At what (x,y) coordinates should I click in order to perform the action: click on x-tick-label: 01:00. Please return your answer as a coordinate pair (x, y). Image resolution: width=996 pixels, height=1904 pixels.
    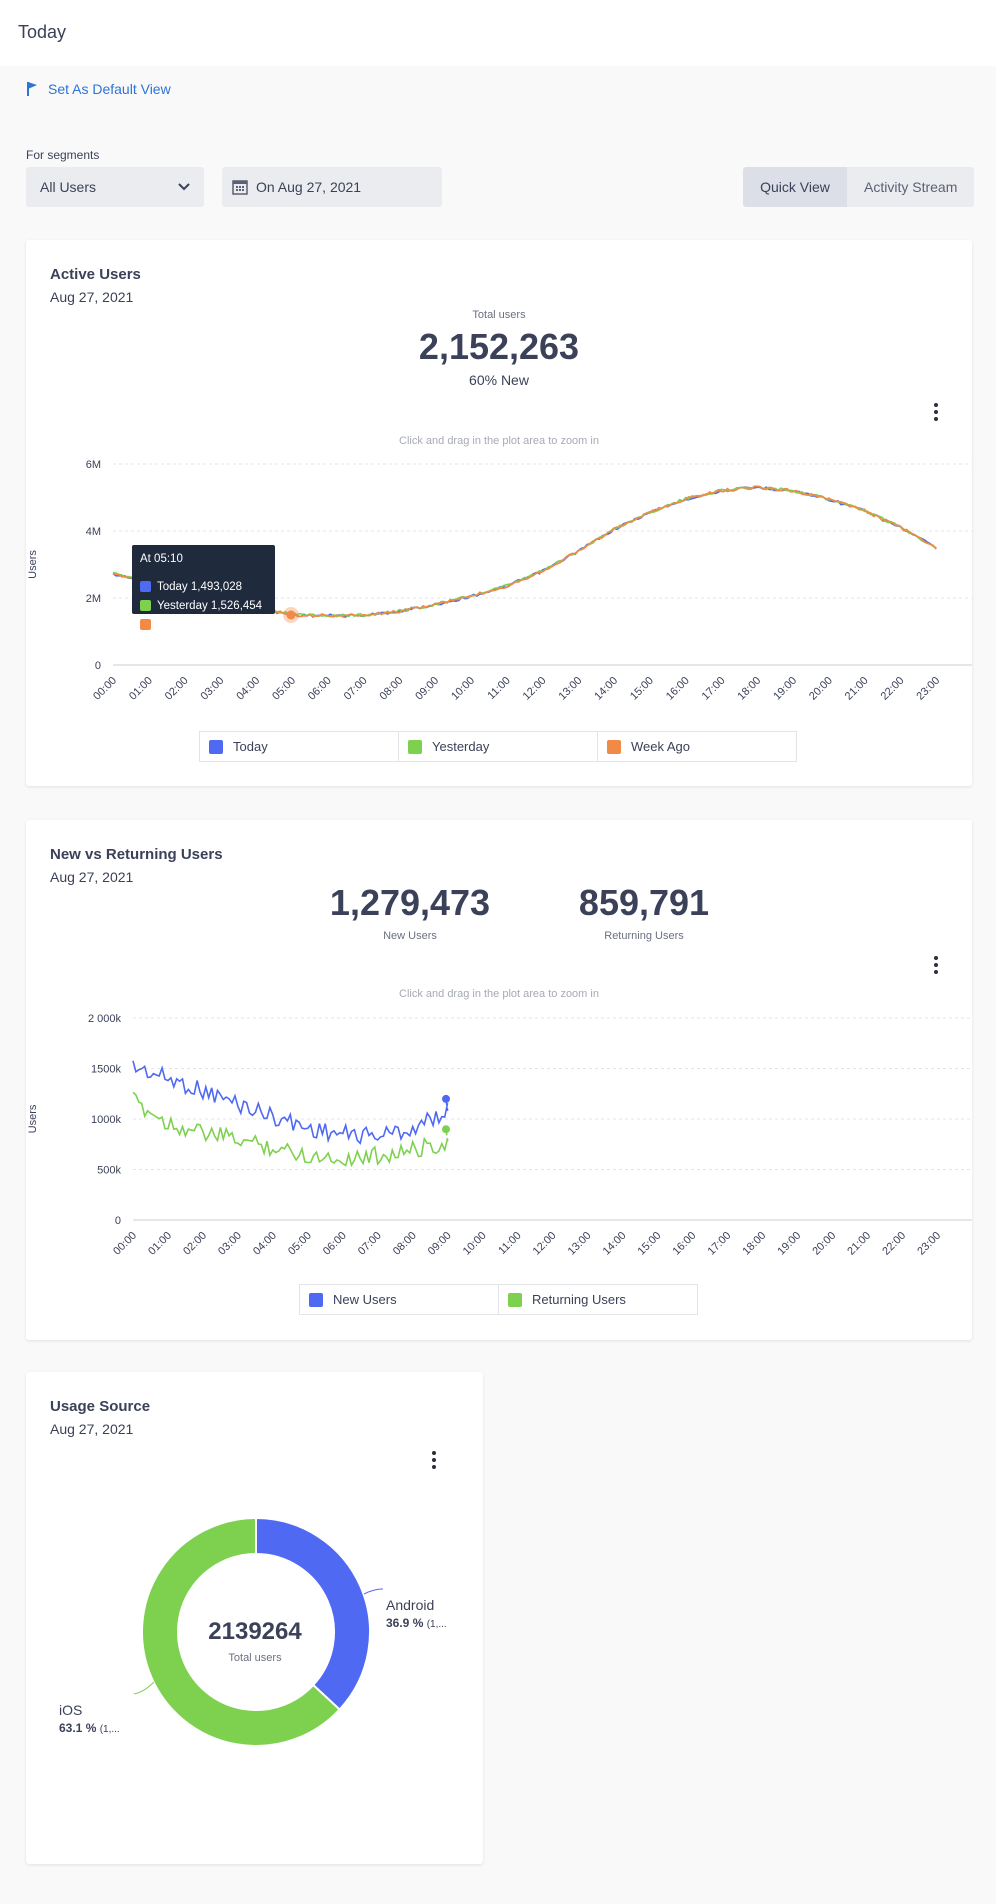
    Looking at the image, I should click on (160, 1244).